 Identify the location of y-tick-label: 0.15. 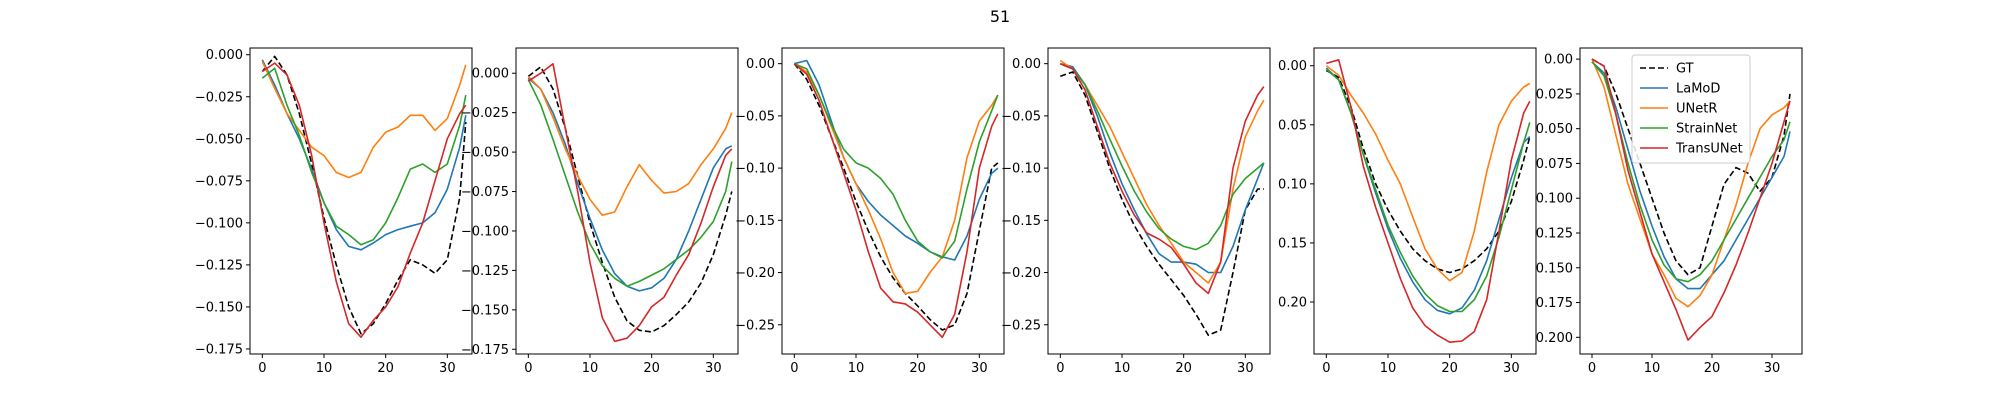
(1292, 243).